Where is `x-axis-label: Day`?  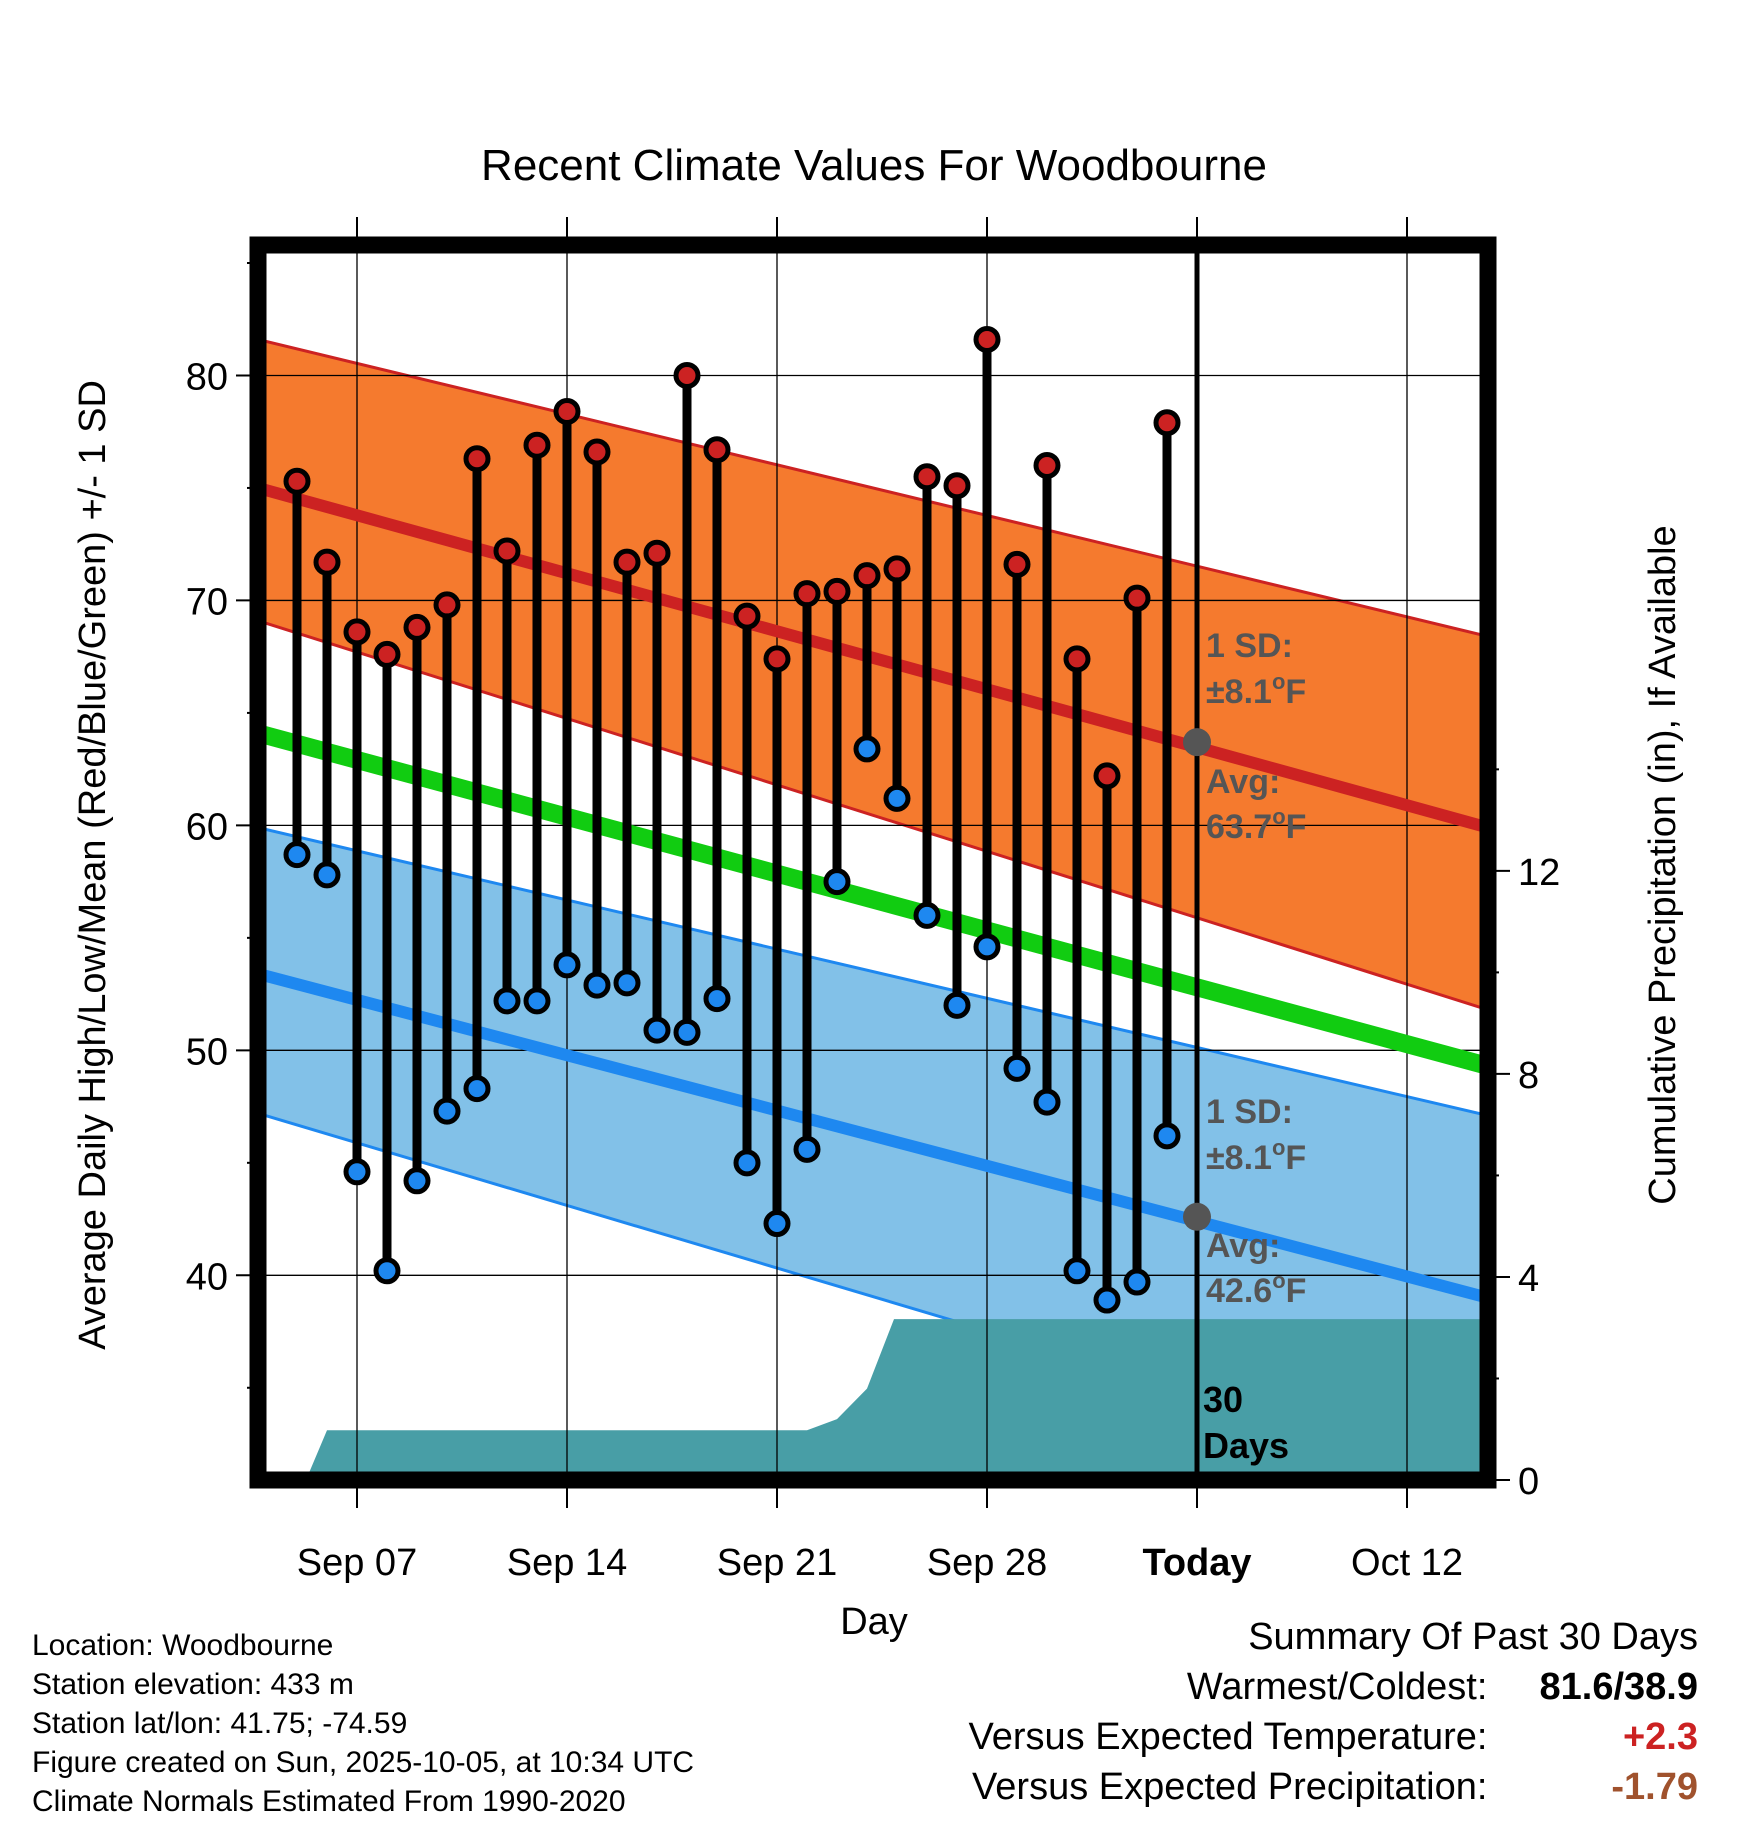
x-axis-label: Day is located at coordinates (874, 1622).